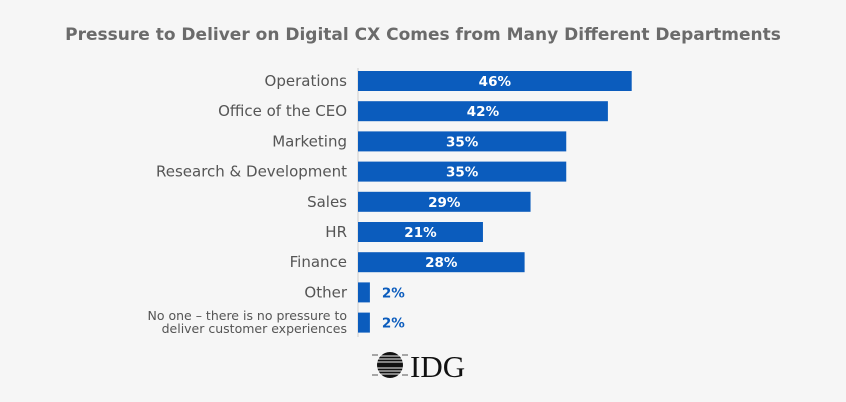 The image size is (846, 402). What do you see at coordinates (390, 365) in the screenshot?
I see `globe-icon` at bounding box center [390, 365].